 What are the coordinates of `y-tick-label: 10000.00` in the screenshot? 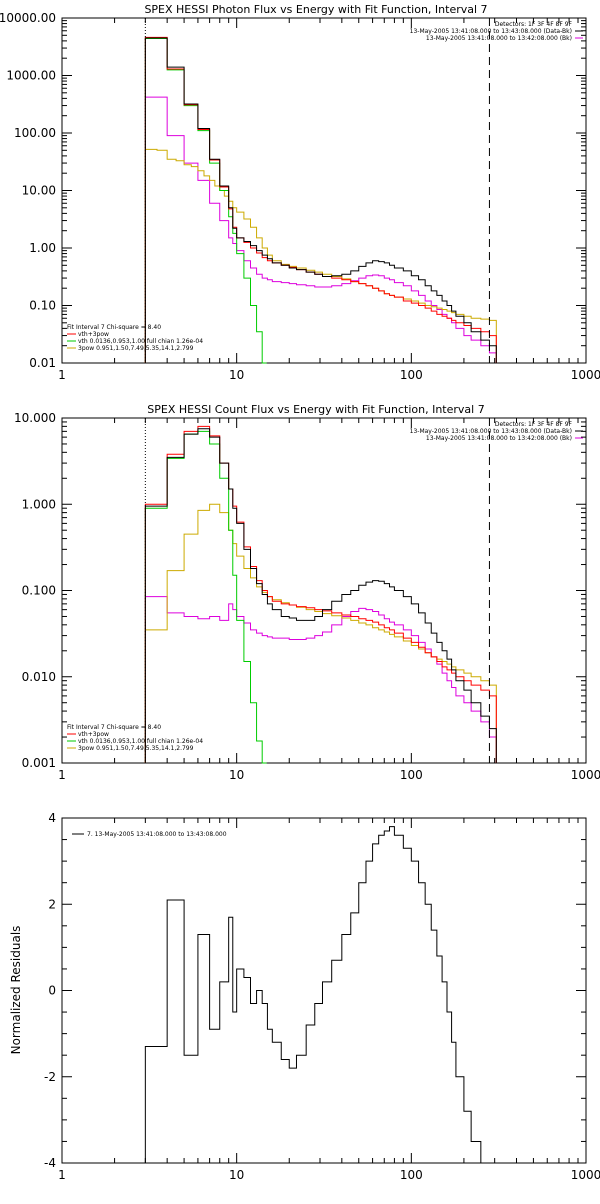 It's located at (28, 18).